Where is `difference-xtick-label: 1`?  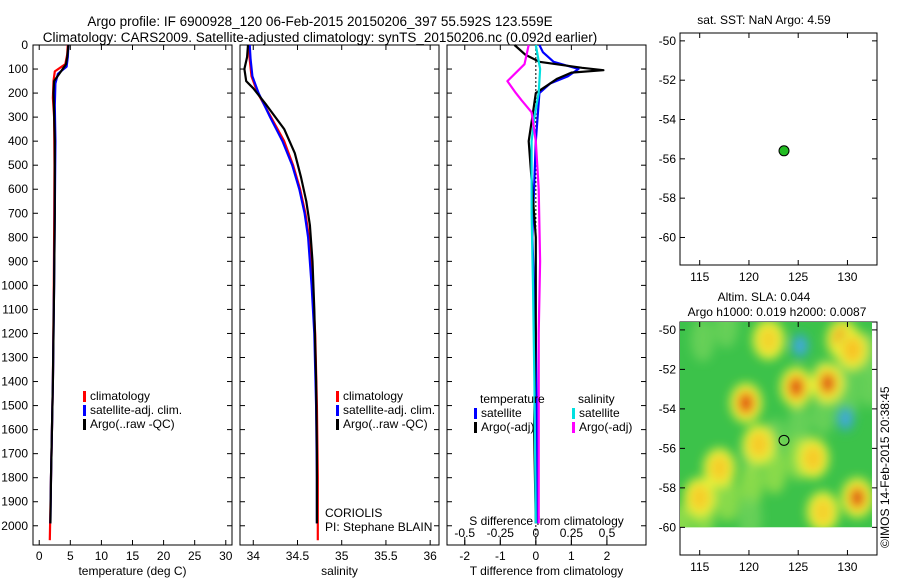
difference-xtick-label: 1 is located at coordinates (571, 556).